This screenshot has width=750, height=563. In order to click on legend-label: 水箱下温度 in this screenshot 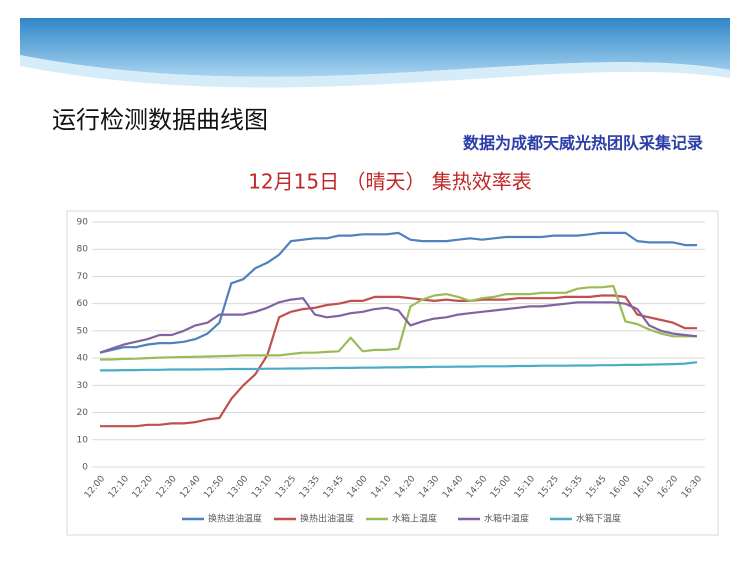, I will do `click(598, 519)`.